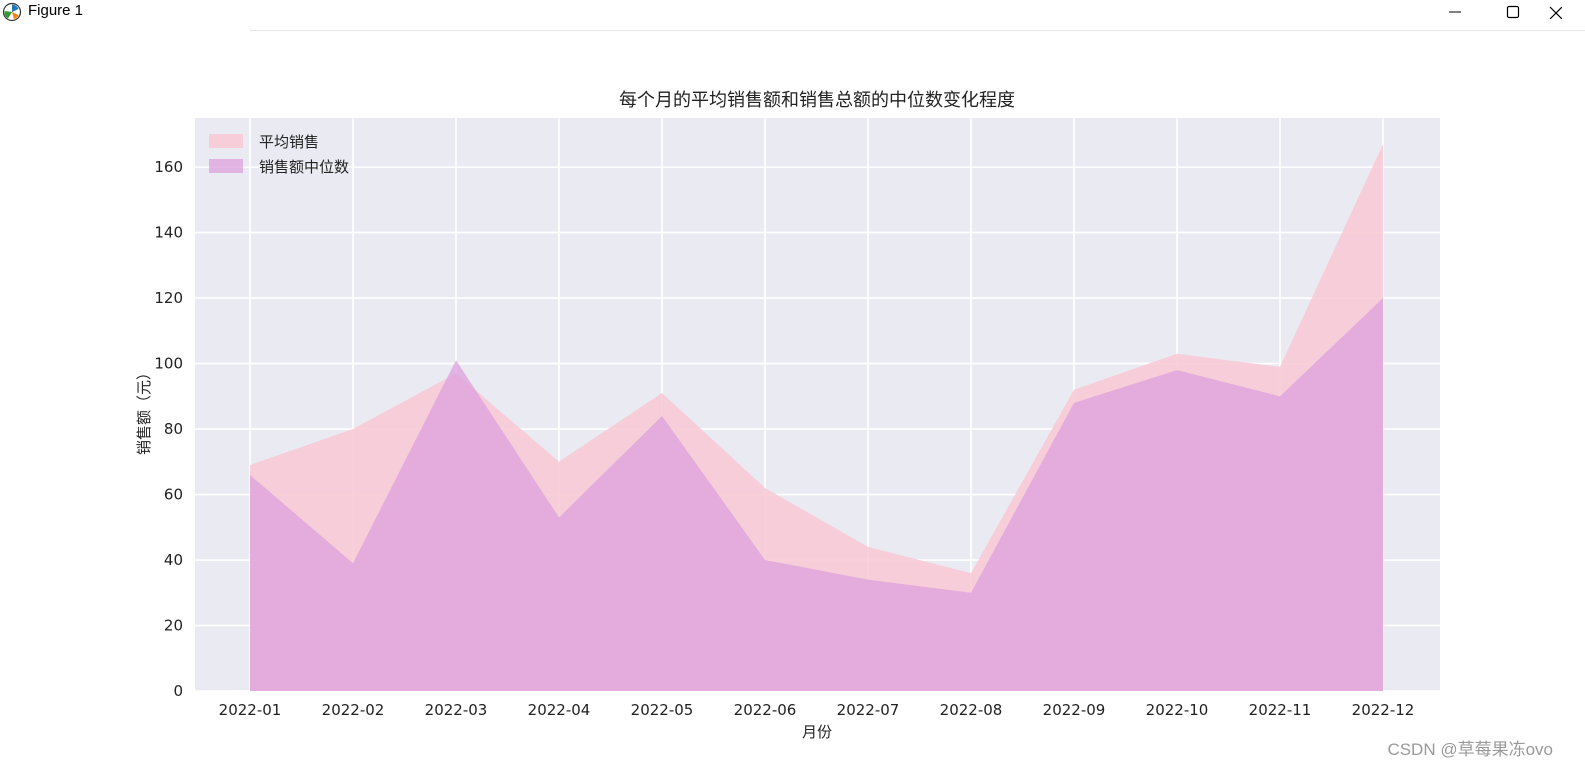  Describe the element at coordinates (173, 560) in the screenshot. I see `y-tick-label: 40` at that location.